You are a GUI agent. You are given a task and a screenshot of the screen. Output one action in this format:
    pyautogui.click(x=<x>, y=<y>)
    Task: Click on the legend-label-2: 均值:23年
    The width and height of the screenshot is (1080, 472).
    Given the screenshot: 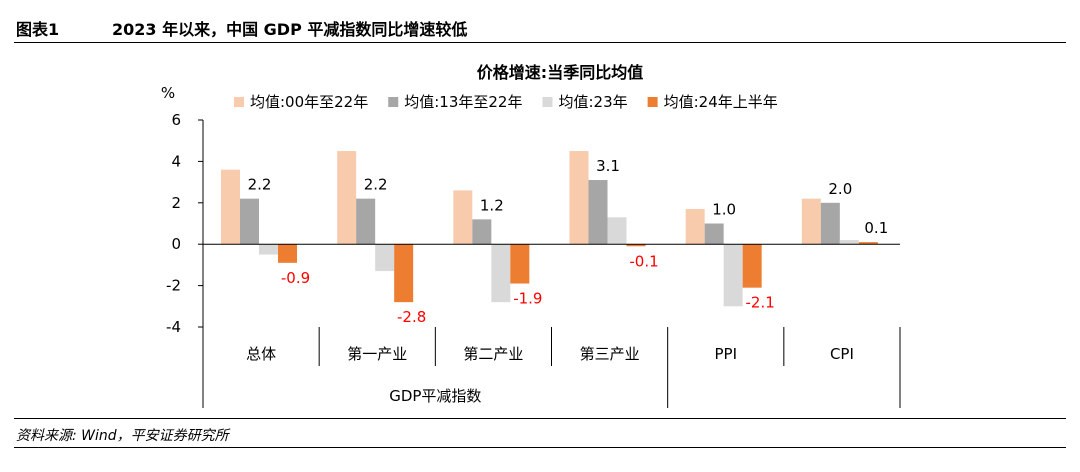 What is the action you would take?
    pyautogui.click(x=592, y=102)
    